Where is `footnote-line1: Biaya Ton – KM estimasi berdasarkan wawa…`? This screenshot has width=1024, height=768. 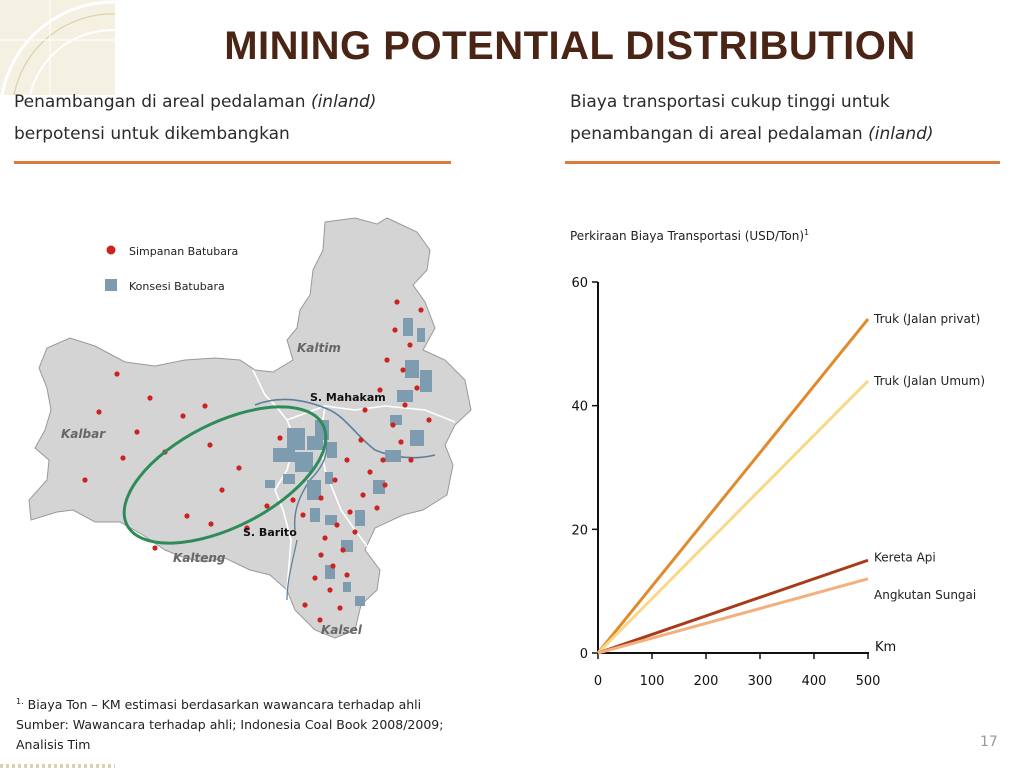 footnote-line1: Biaya Ton – KM estimasi berdasarkan wawa… is located at coordinates (224, 705).